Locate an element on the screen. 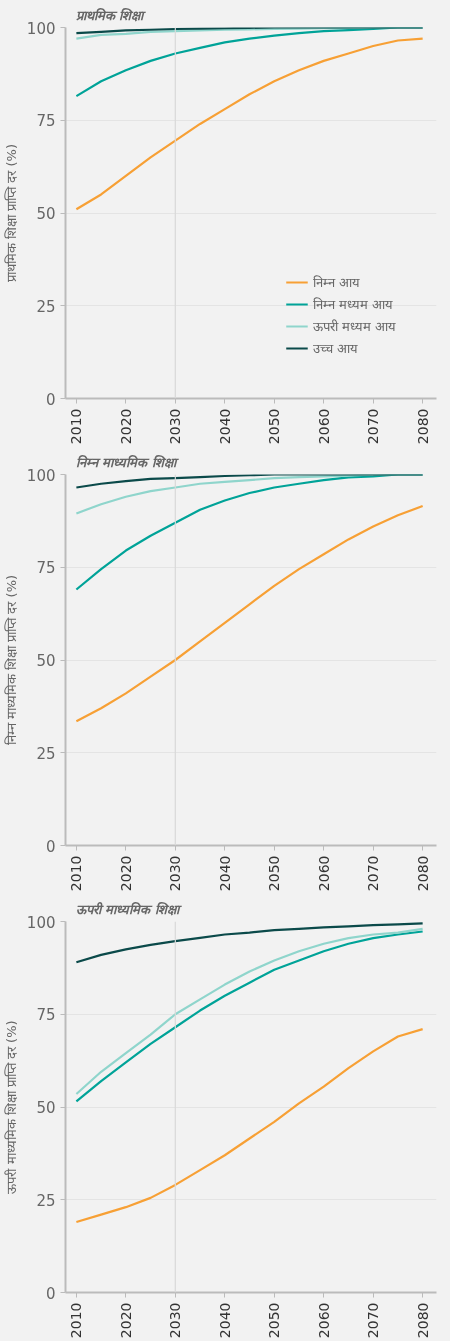  y-axis-title: प्राथमिक शिक्षा प्राप्ति दर (%) is located at coordinates (11, 213).